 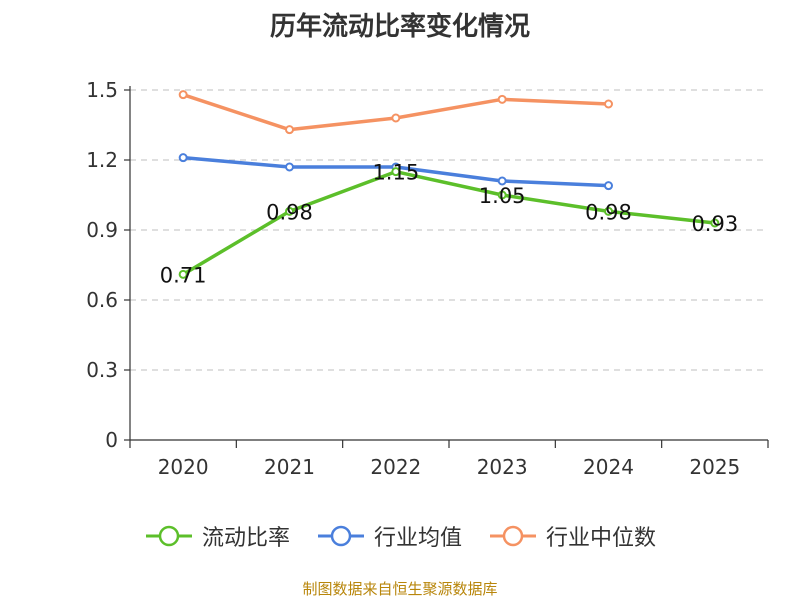 I want to click on legend-item-3: 行业中位数, so click(x=572, y=536).